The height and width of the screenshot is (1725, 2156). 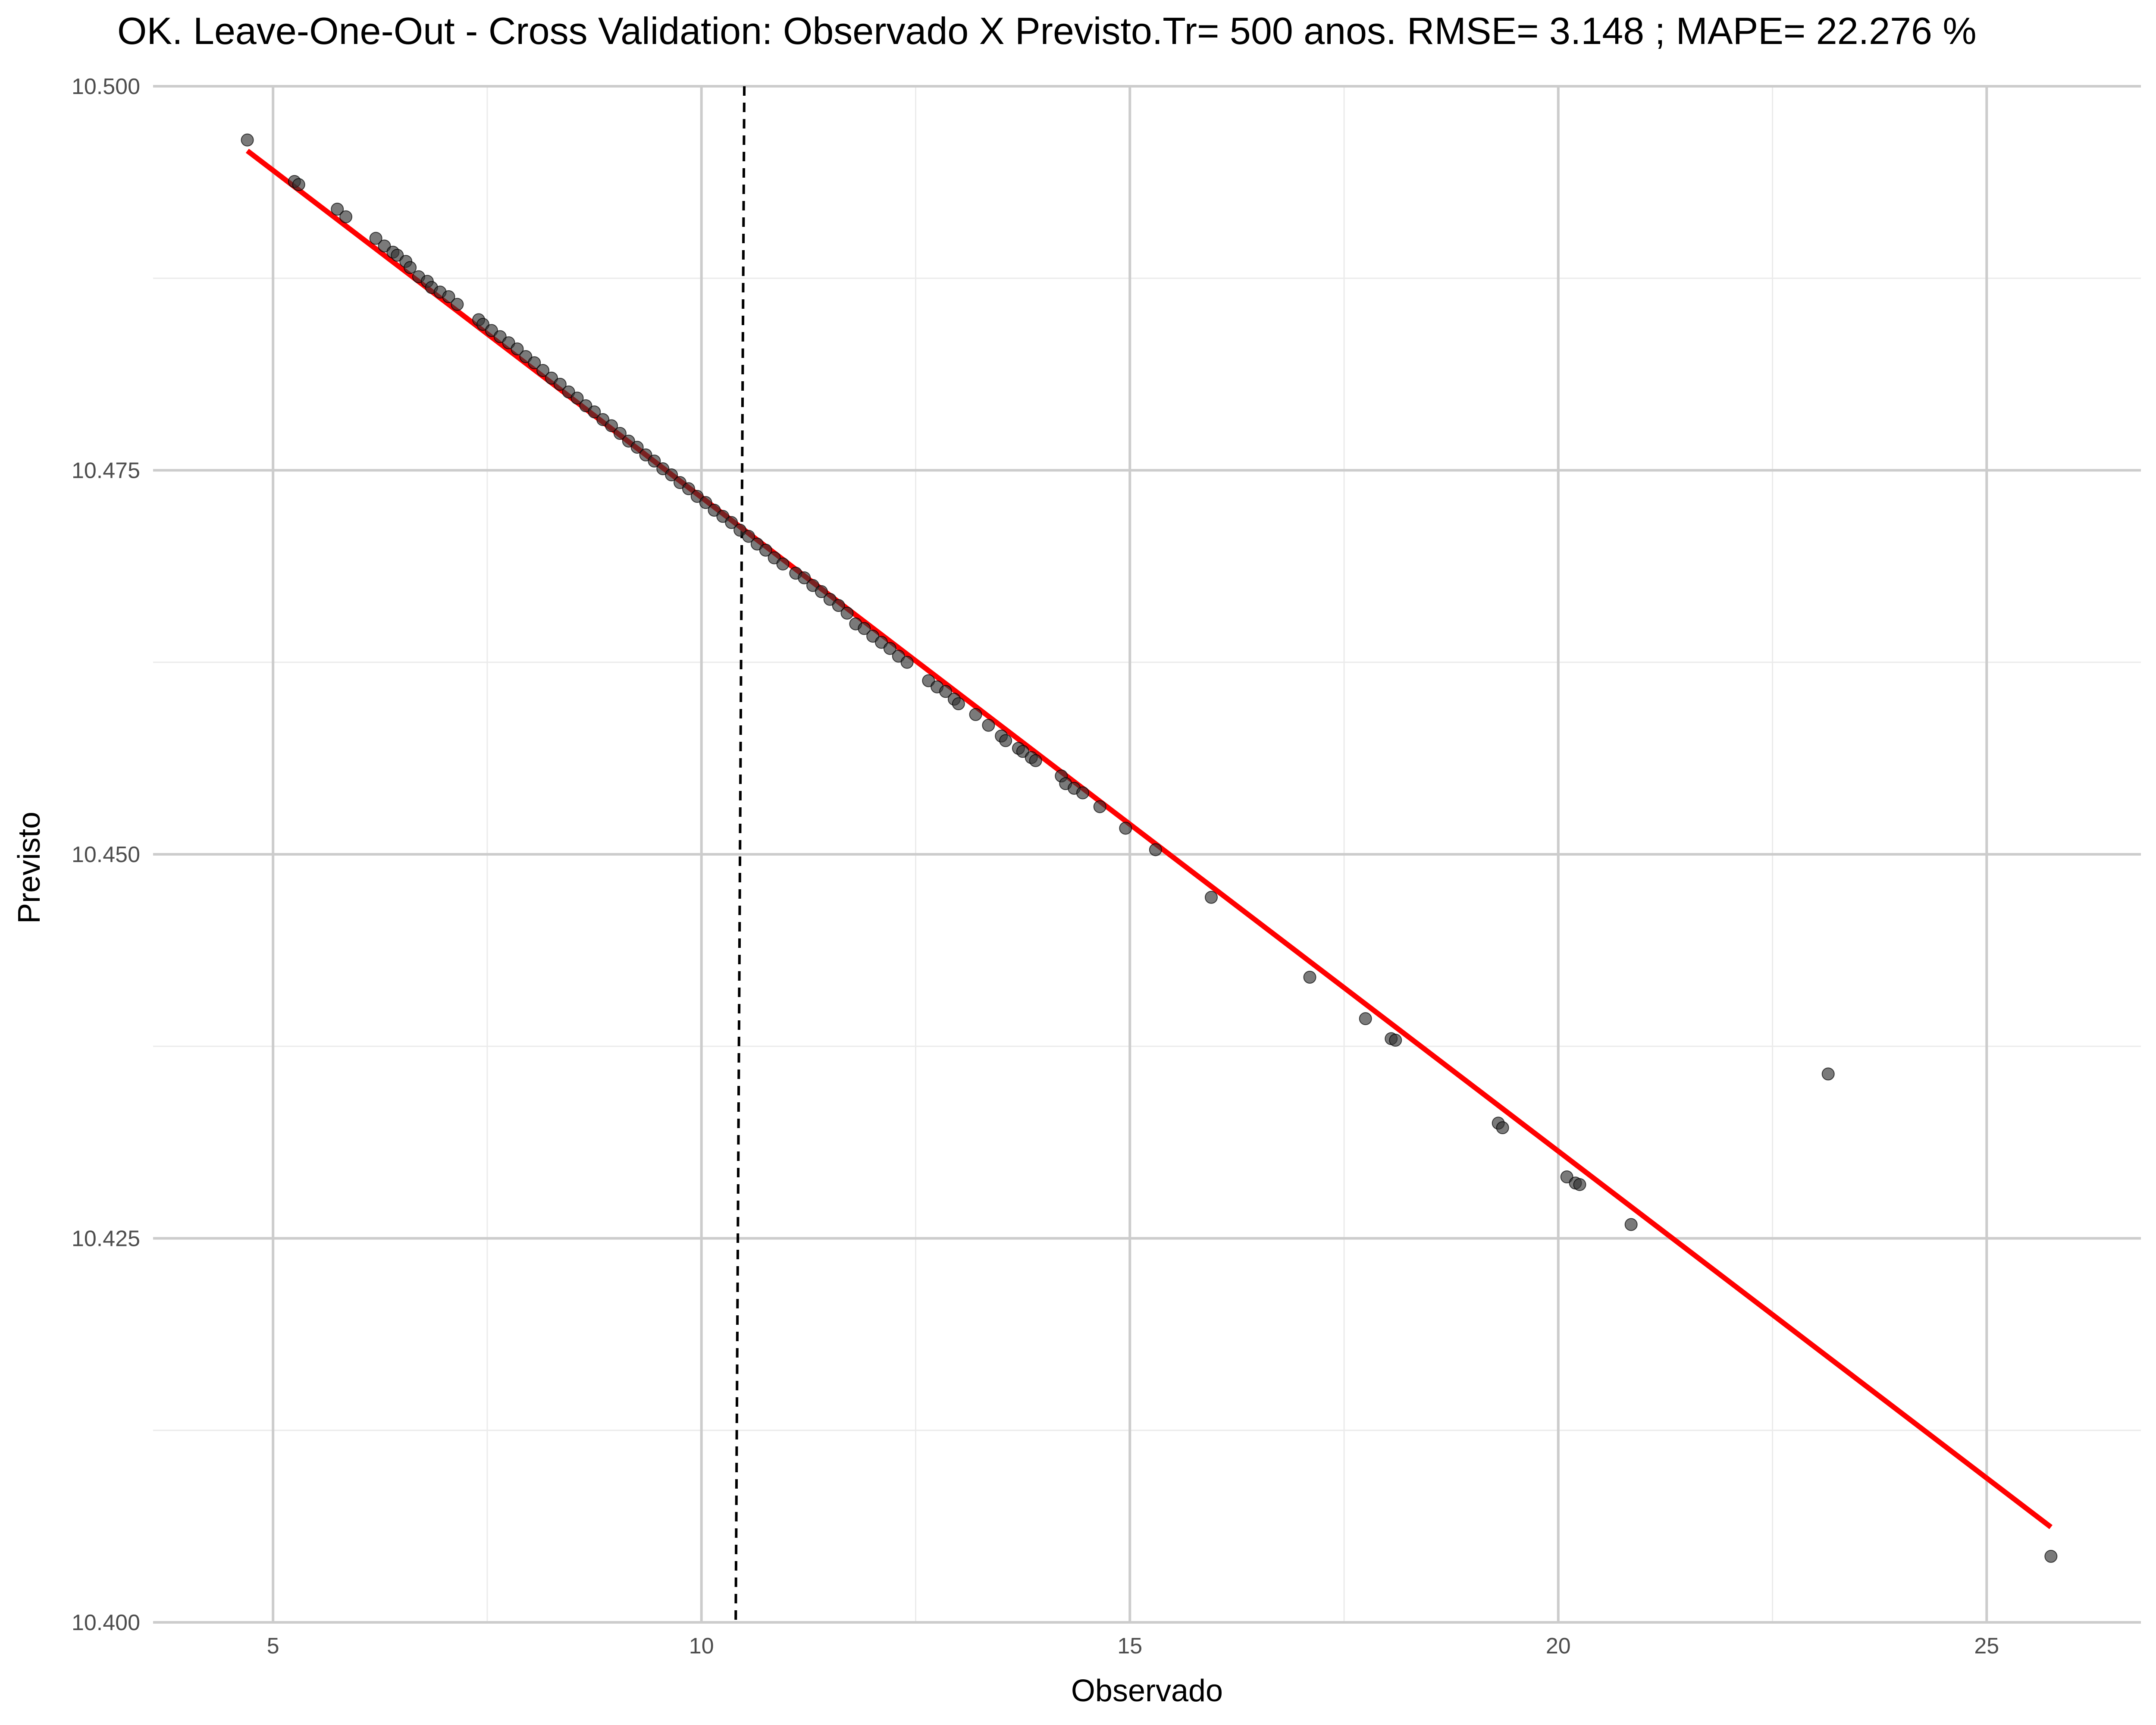 What do you see at coordinates (701, 1647) in the screenshot?
I see `x-tick-label: 10` at bounding box center [701, 1647].